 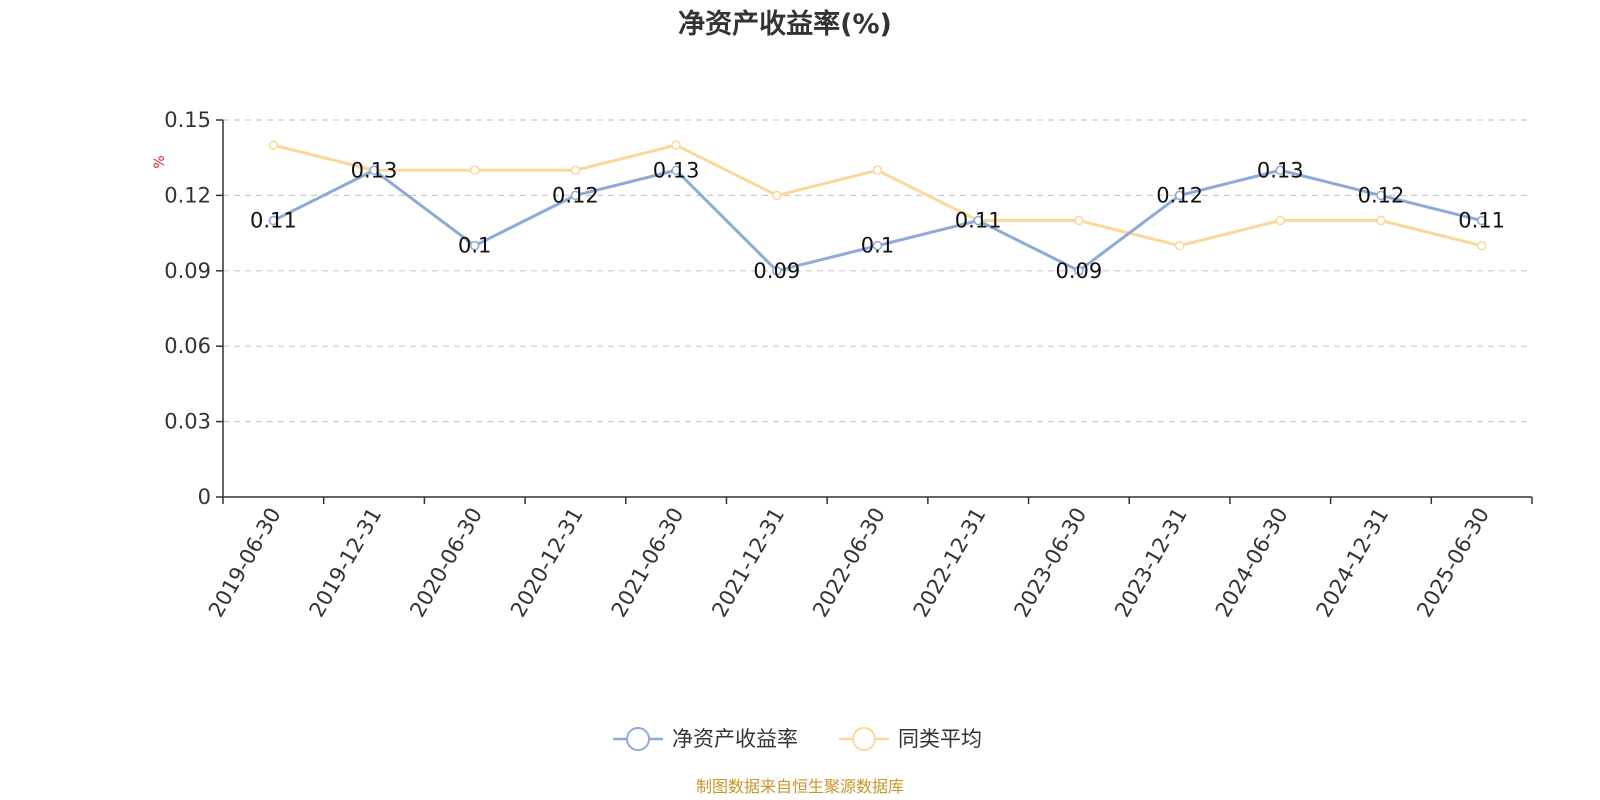 What do you see at coordinates (1352, 563) in the screenshot?
I see `x-tick-label: 2024-12-31` at bounding box center [1352, 563].